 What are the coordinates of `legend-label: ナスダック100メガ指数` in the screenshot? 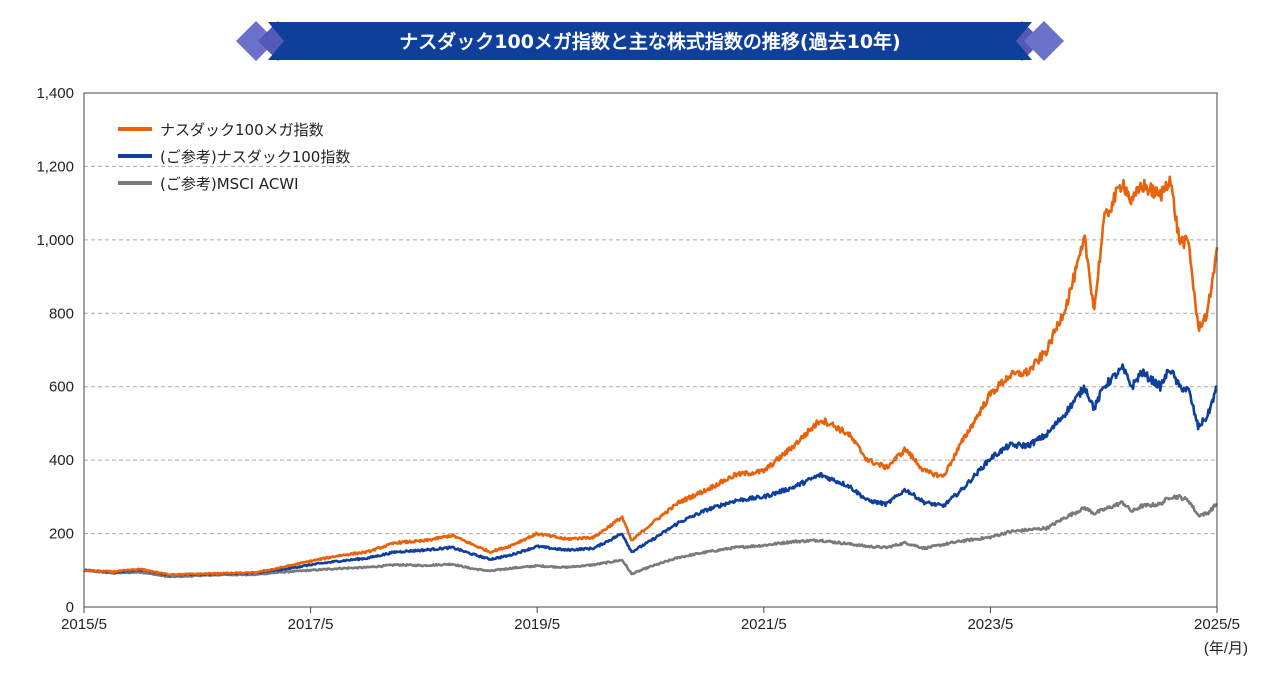 It's located at (242, 130).